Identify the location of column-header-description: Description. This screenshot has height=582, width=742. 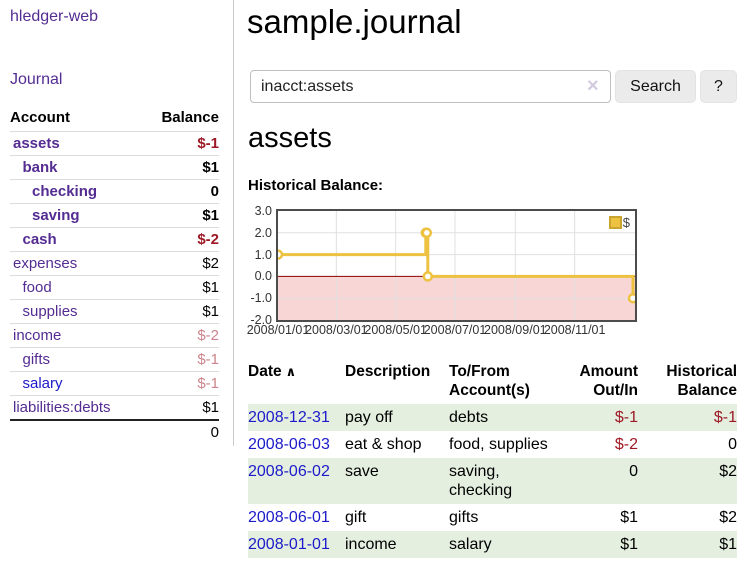
(388, 371).